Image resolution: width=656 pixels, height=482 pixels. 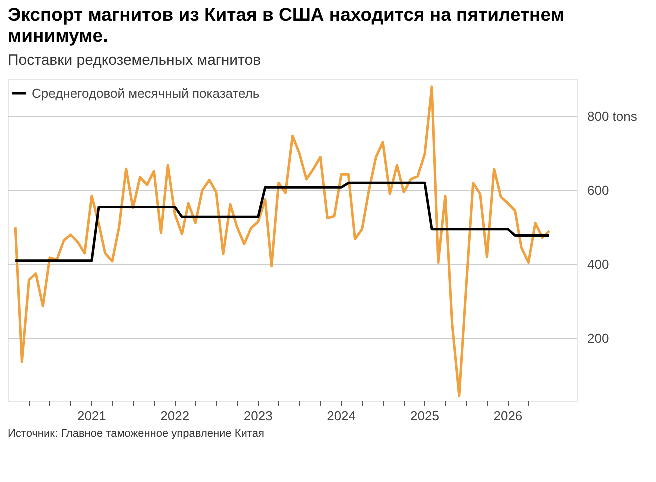 I want to click on y-tick-label: 200, so click(x=599, y=339).